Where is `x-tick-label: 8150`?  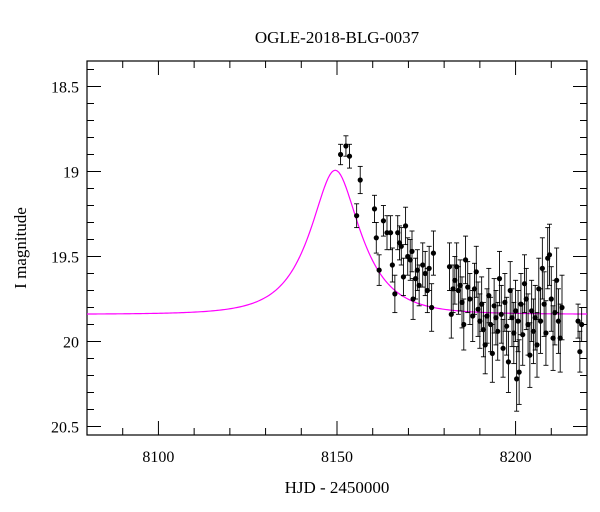
x-tick-label: 8150 is located at coordinates (337, 457).